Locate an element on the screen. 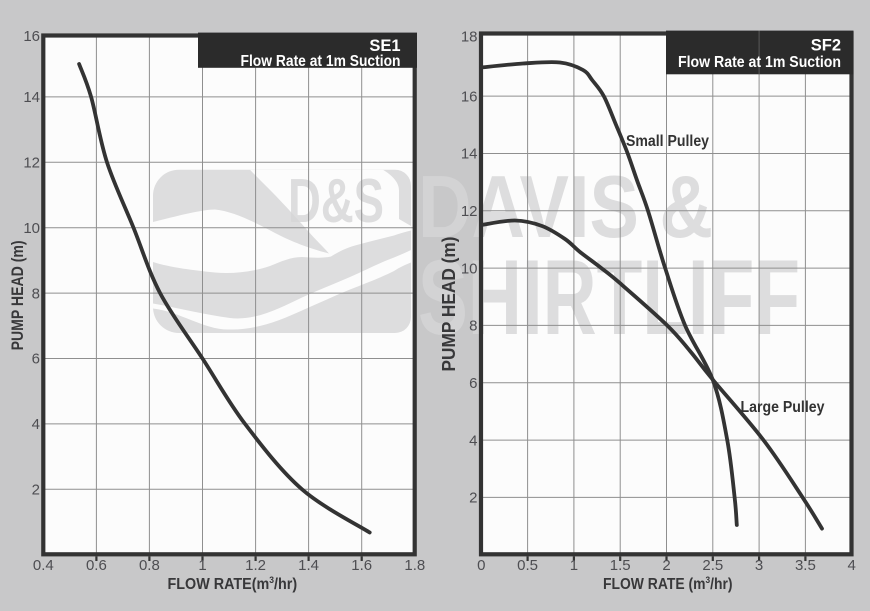 Image resolution: width=870 pixels, height=611 pixels. svg-text: 1.8 is located at coordinates (414, 565).